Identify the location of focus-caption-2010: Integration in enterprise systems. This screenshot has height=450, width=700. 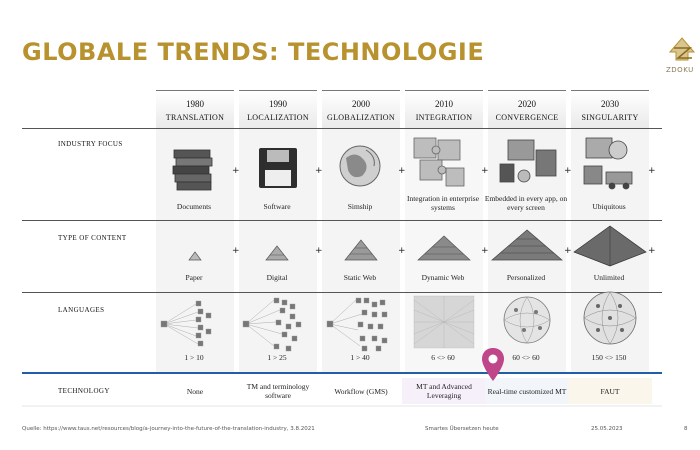
(443, 203).